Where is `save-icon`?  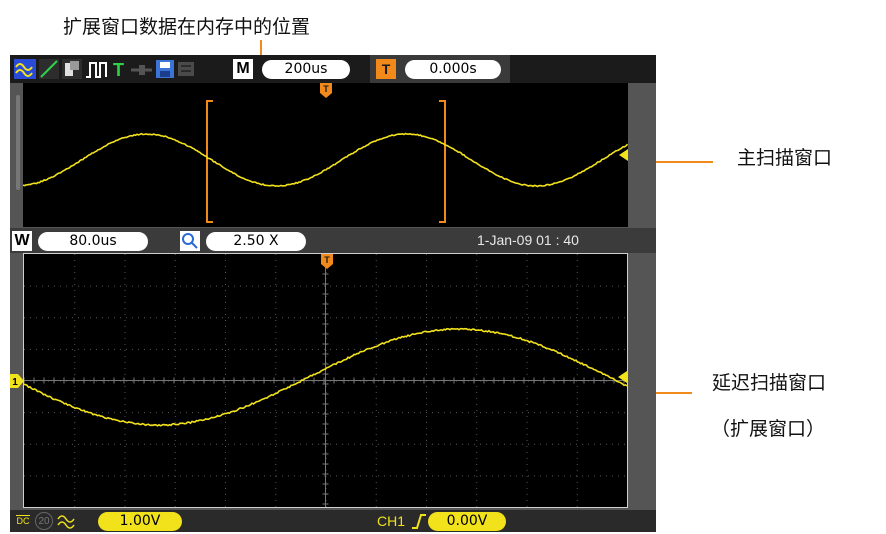
save-icon is located at coordinates (165, 69).